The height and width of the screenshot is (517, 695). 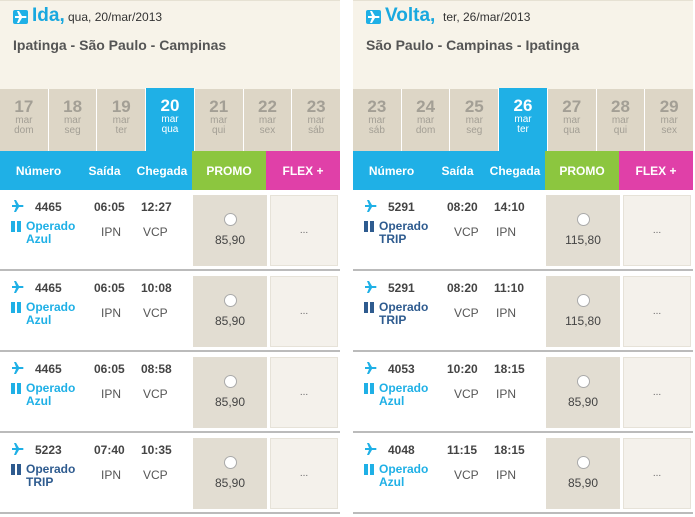 What do you see at coordinates (487, 17) in the screenshot?
I see `travel-date: ter, 26/mar/2013` at bounding box center [487, 17].